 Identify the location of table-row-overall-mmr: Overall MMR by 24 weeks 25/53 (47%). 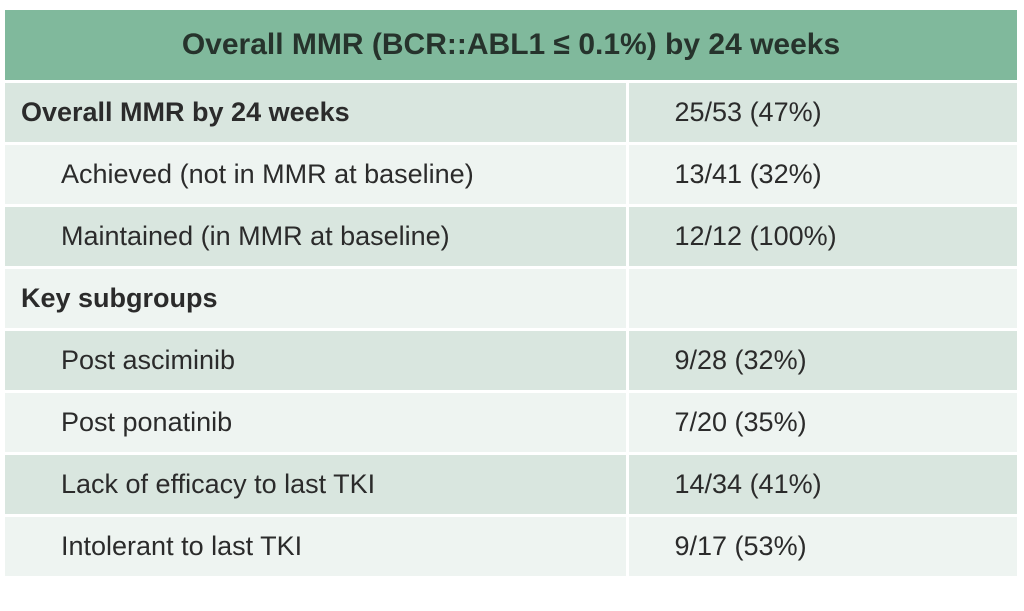
(511, 112).